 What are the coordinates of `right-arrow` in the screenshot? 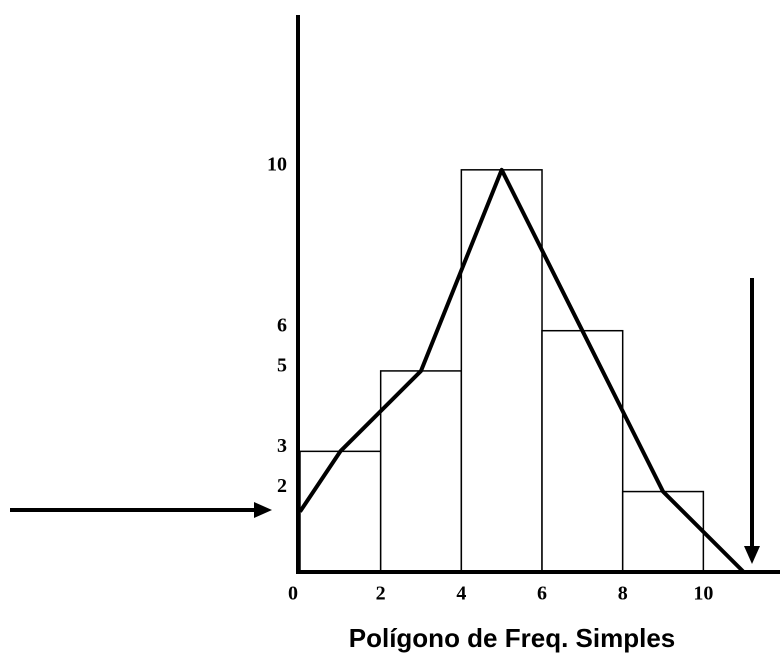 It's located at (752, 421).